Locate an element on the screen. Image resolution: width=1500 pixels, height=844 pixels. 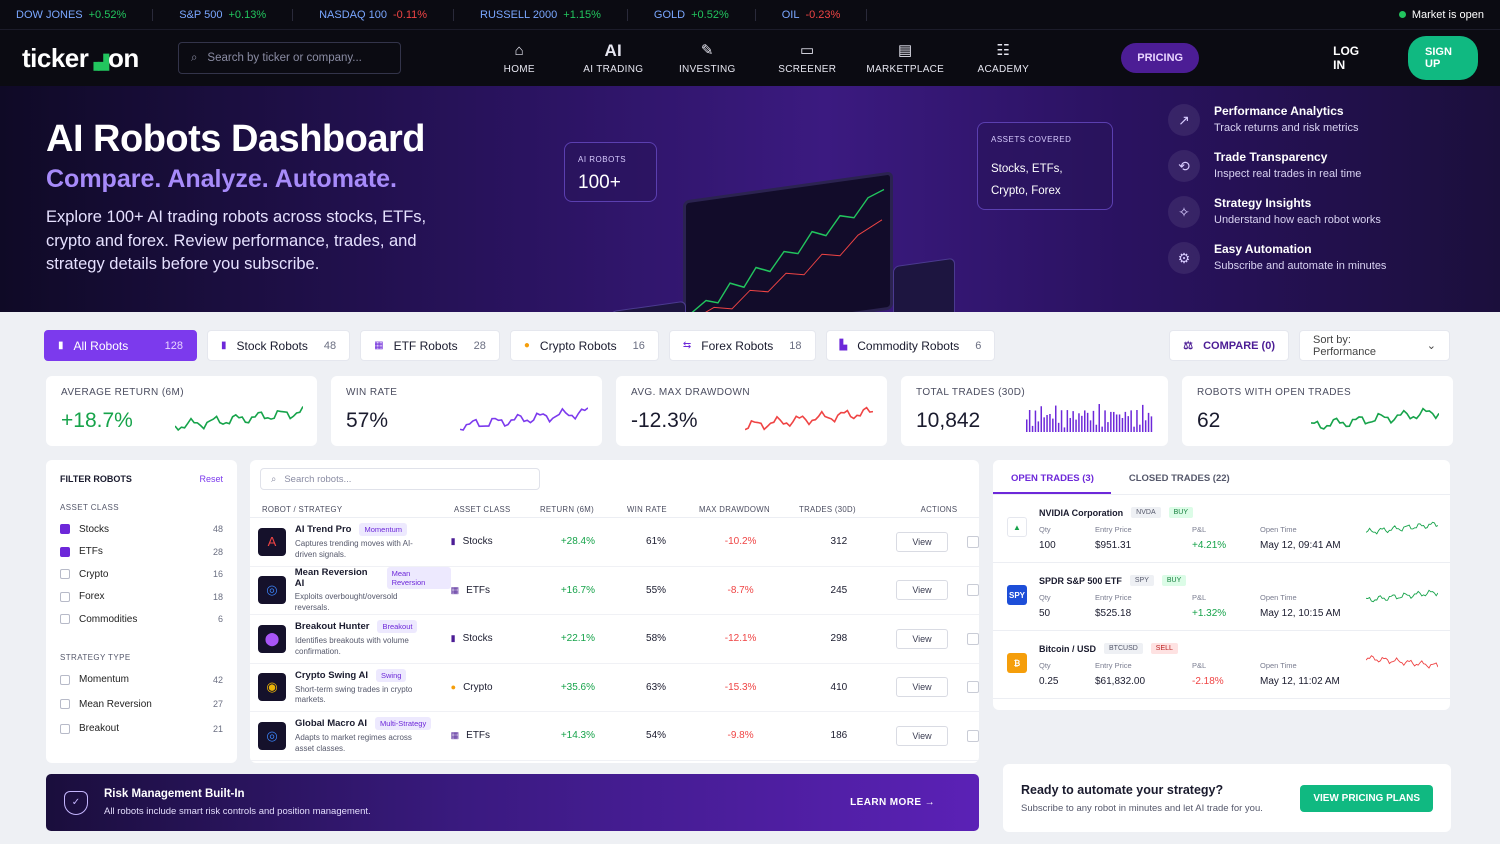
trade-field: P&L +1.32% is located at coordinates (1226, 606).